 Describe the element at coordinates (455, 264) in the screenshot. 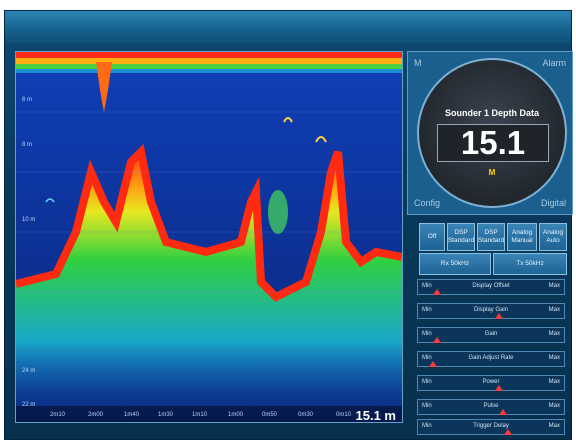

I see `rx-frequency-button: Rx 50kHz` at that location.